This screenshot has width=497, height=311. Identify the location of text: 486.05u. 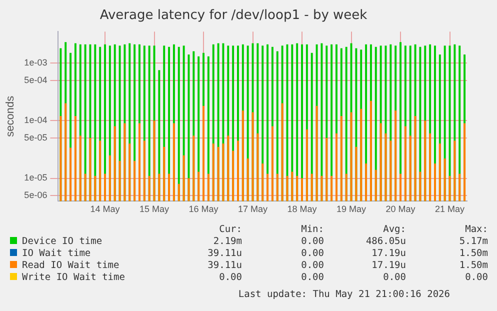
(385, 241).